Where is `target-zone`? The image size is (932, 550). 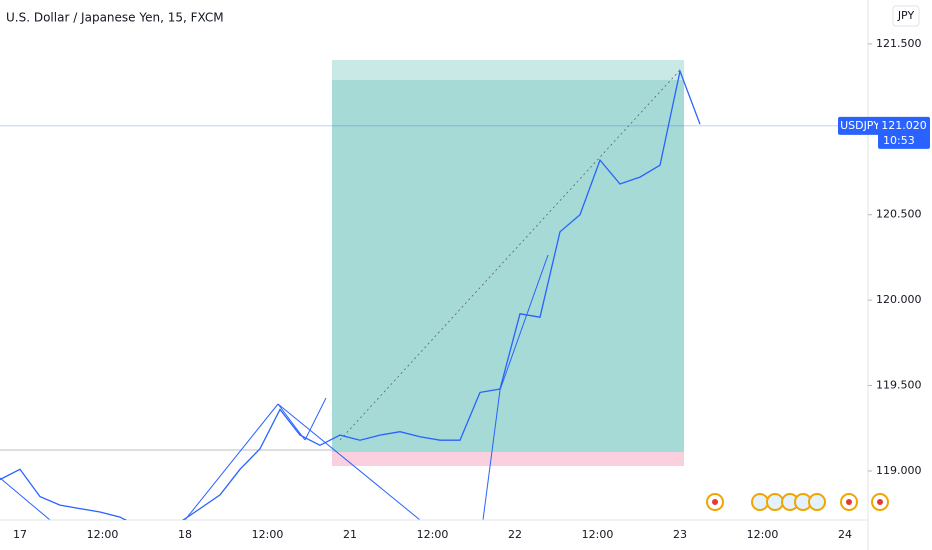
target-zone is located at coordinates (508, 70).